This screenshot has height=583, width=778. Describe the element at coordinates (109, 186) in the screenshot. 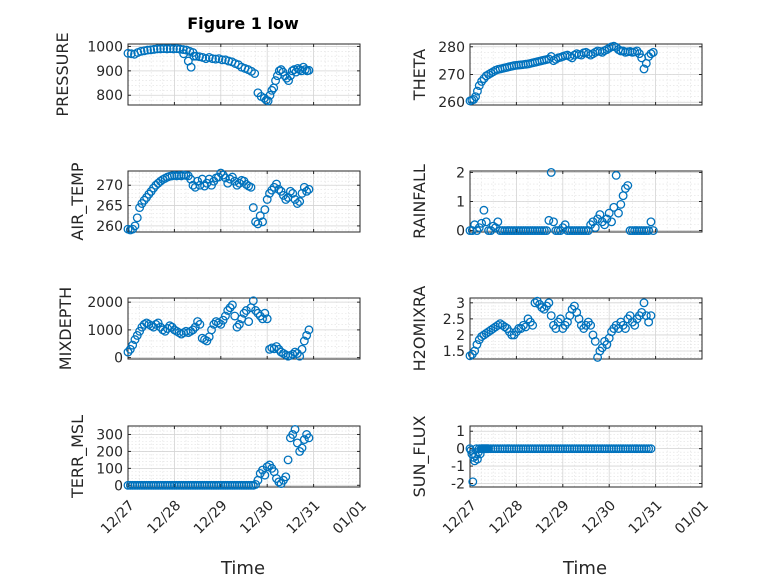

I see `y-tick-label: 270` at that location.